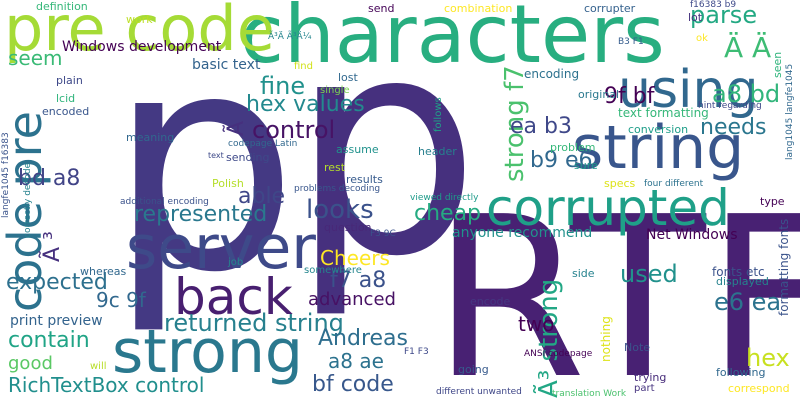  Describe the element at coordinates (290, 37) in the screenshot. I see `word-a3a-a3a: Ã³Ä Ã³Ä¼` at that location.